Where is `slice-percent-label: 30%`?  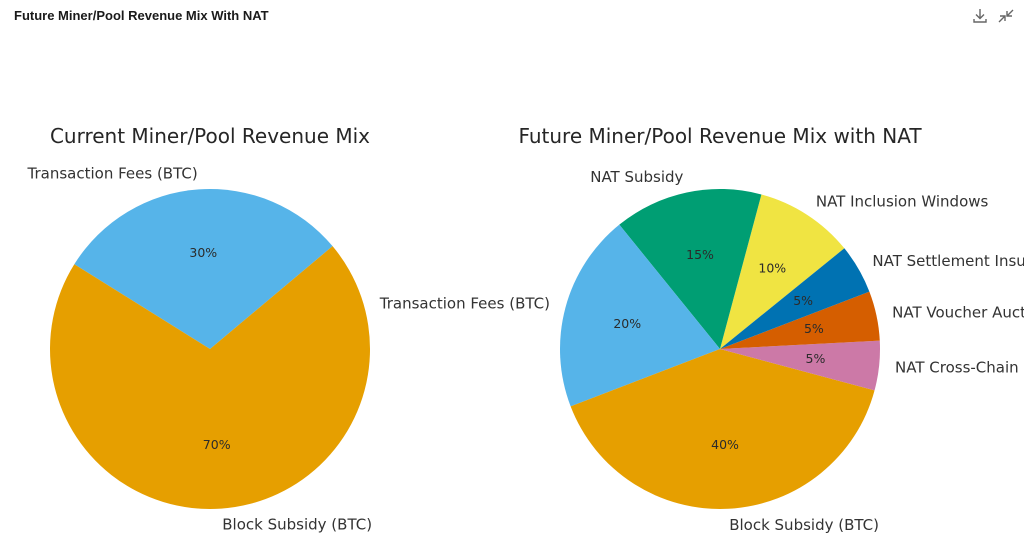
slice-percent-label: 30% is located at coordinates (203, 252).